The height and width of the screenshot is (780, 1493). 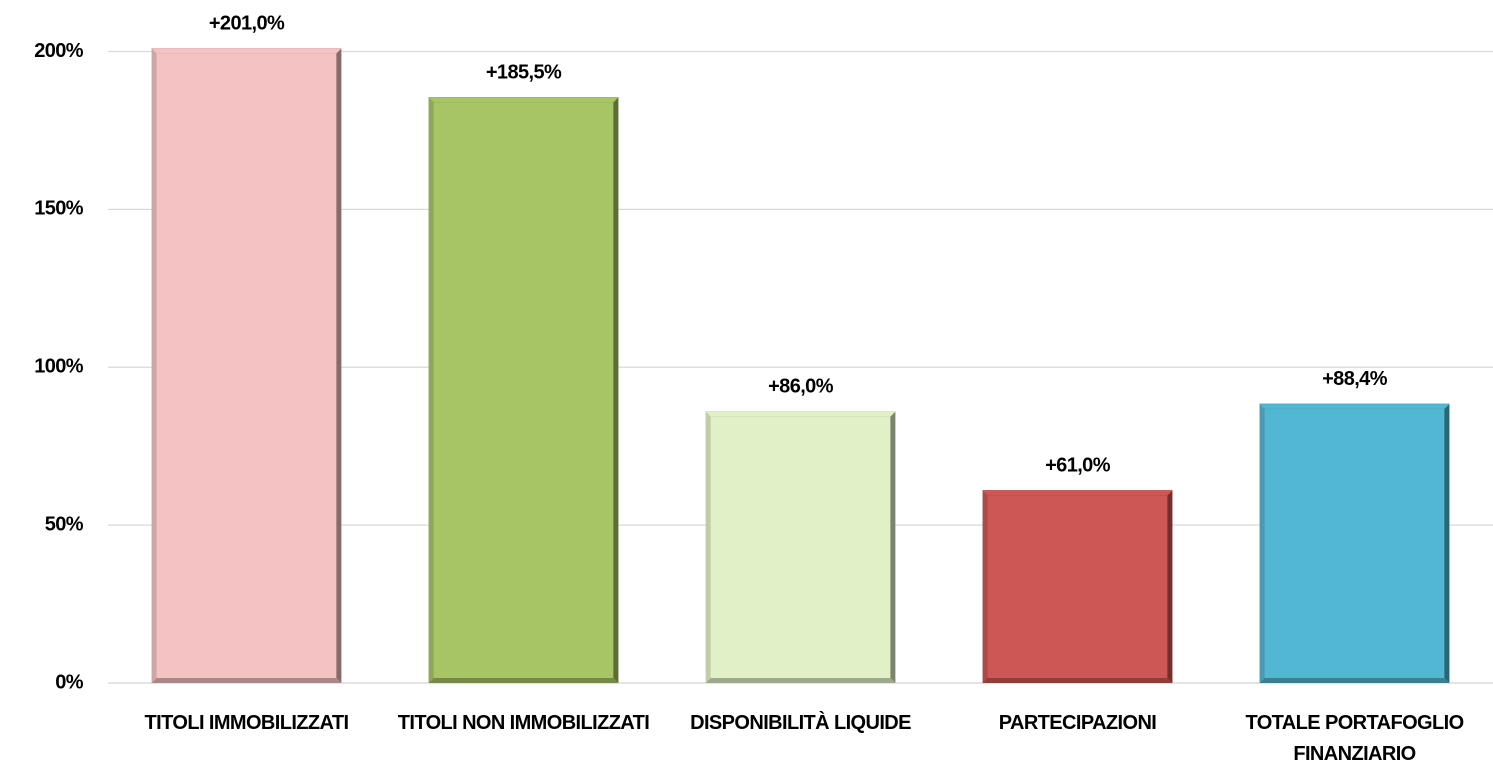 What do you see at coordinates (64, 524) in the screenshot?
I see `y-tick-label: 50%` at bounding box center [64, 524].